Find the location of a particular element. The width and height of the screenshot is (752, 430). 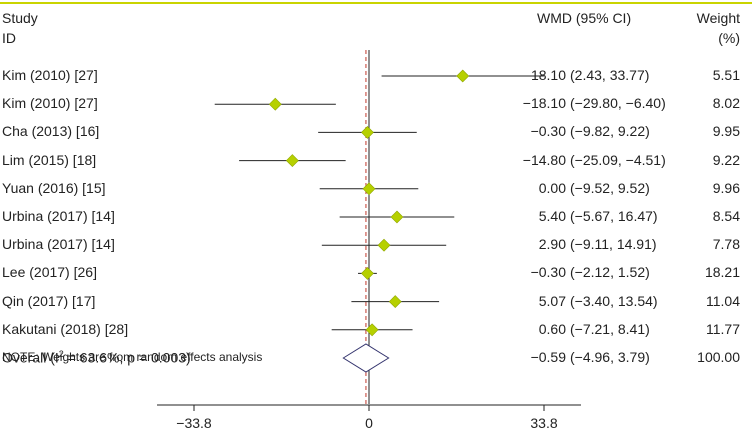

study-ci: (−2.12, 1.52) is located at coordinates (610, 272).